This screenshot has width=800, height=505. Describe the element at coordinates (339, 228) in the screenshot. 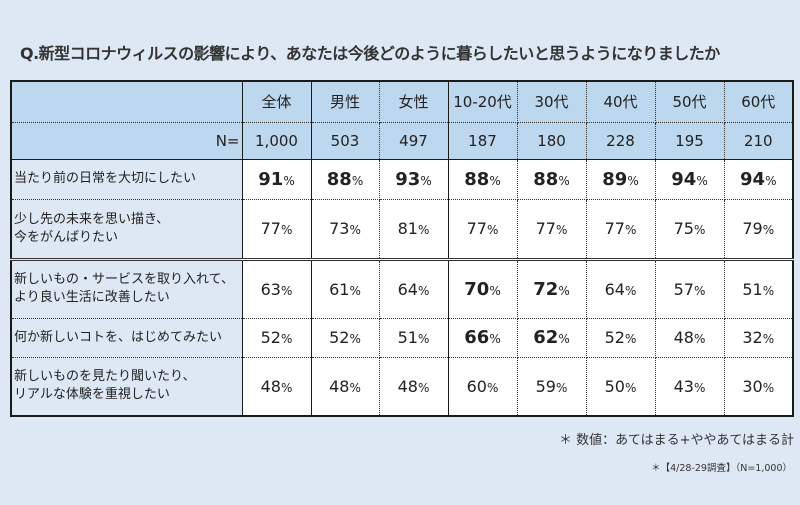

I see `percentage-value: 73` at that location.